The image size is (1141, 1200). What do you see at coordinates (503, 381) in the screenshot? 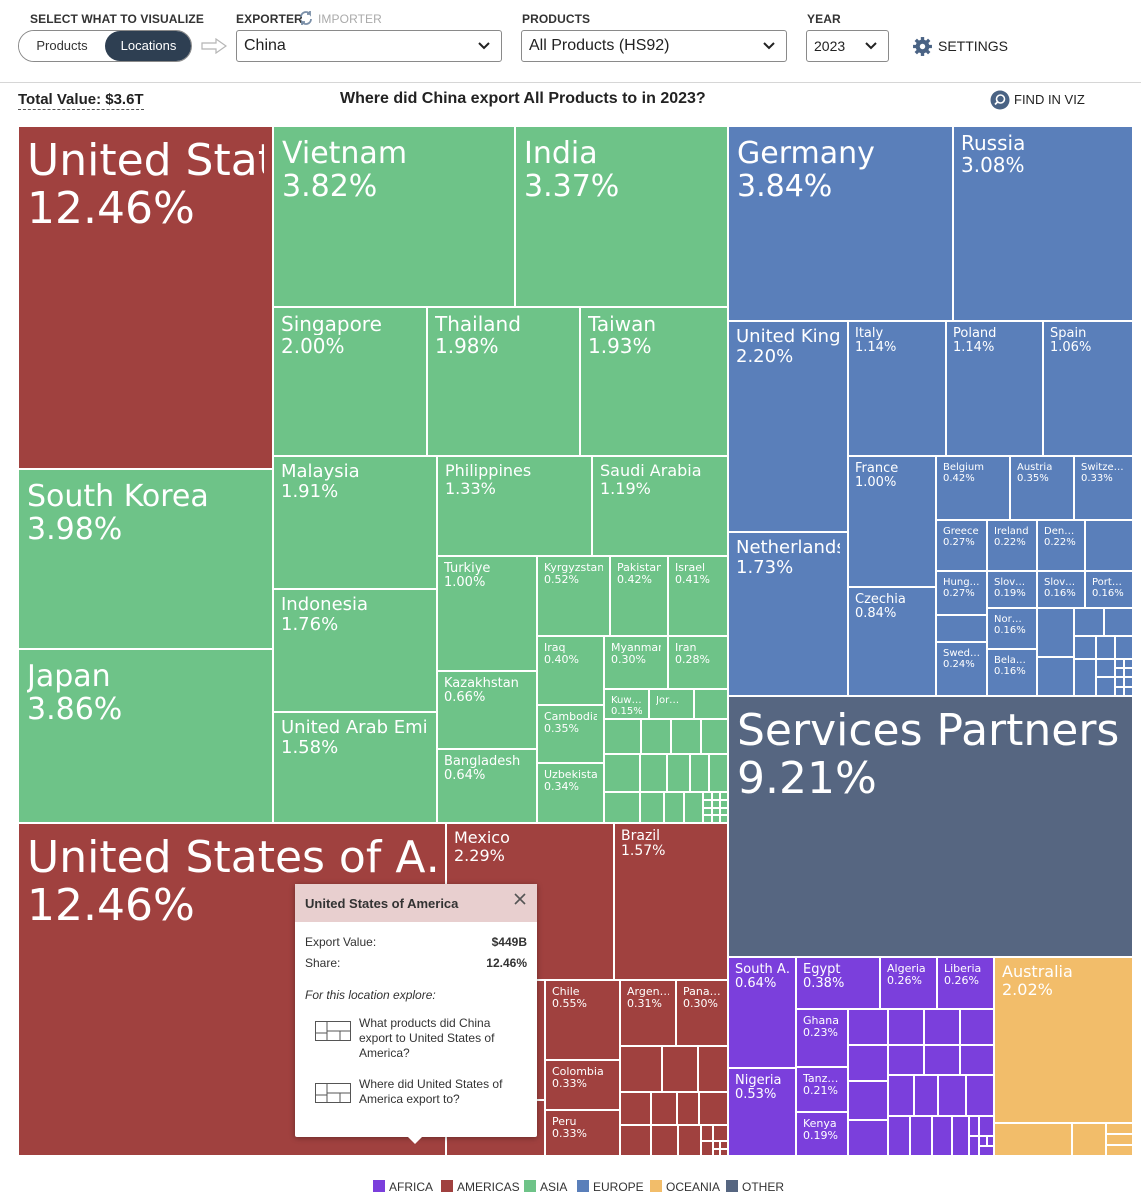
I see `treemap-tile: Thailand 1.98%` at bounding box center [503, 381].